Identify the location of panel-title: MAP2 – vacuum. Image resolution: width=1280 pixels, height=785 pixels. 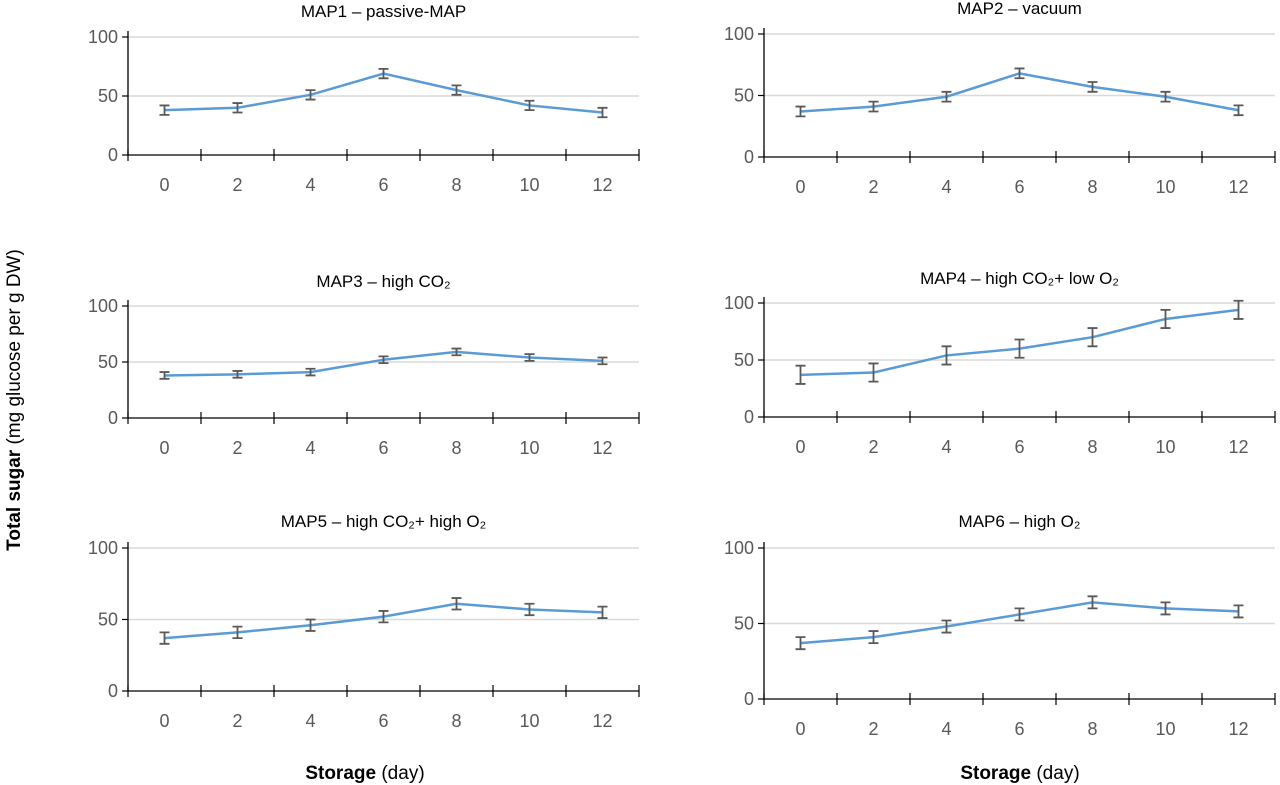
(1019, 9).